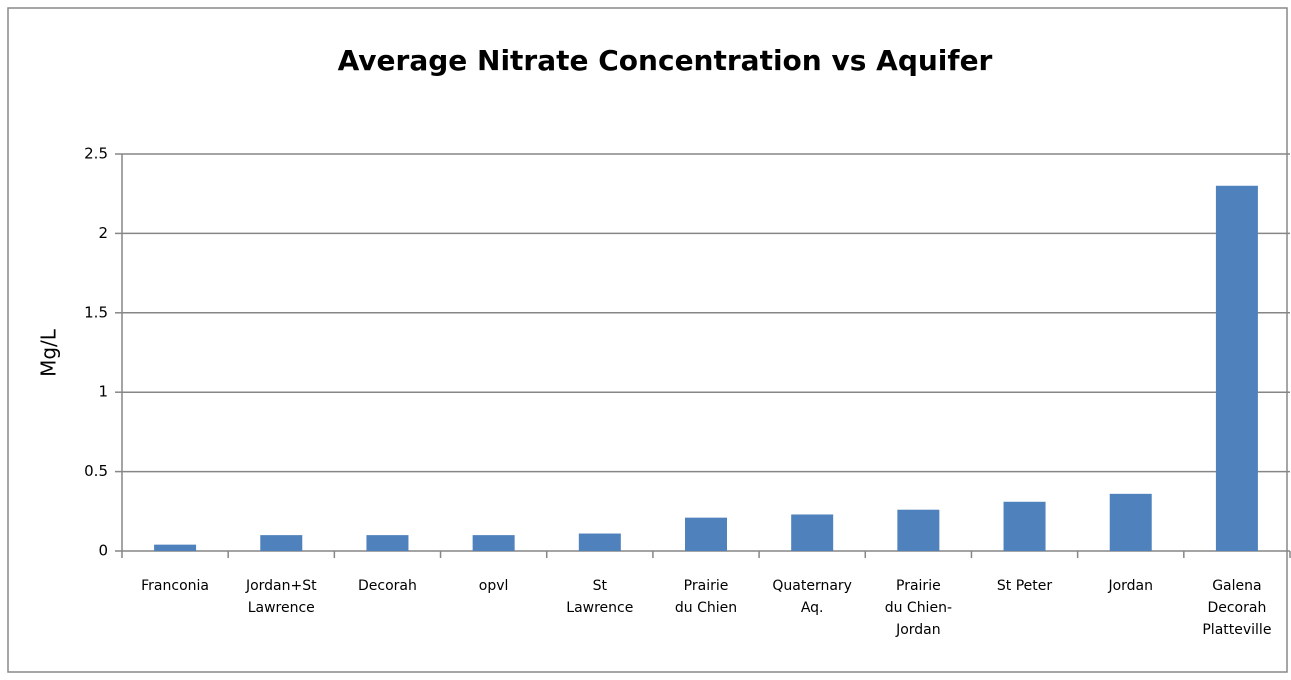  I want to click on chart-title: Average Nitrate Concentration vs Aquifer, so click(665, 60).